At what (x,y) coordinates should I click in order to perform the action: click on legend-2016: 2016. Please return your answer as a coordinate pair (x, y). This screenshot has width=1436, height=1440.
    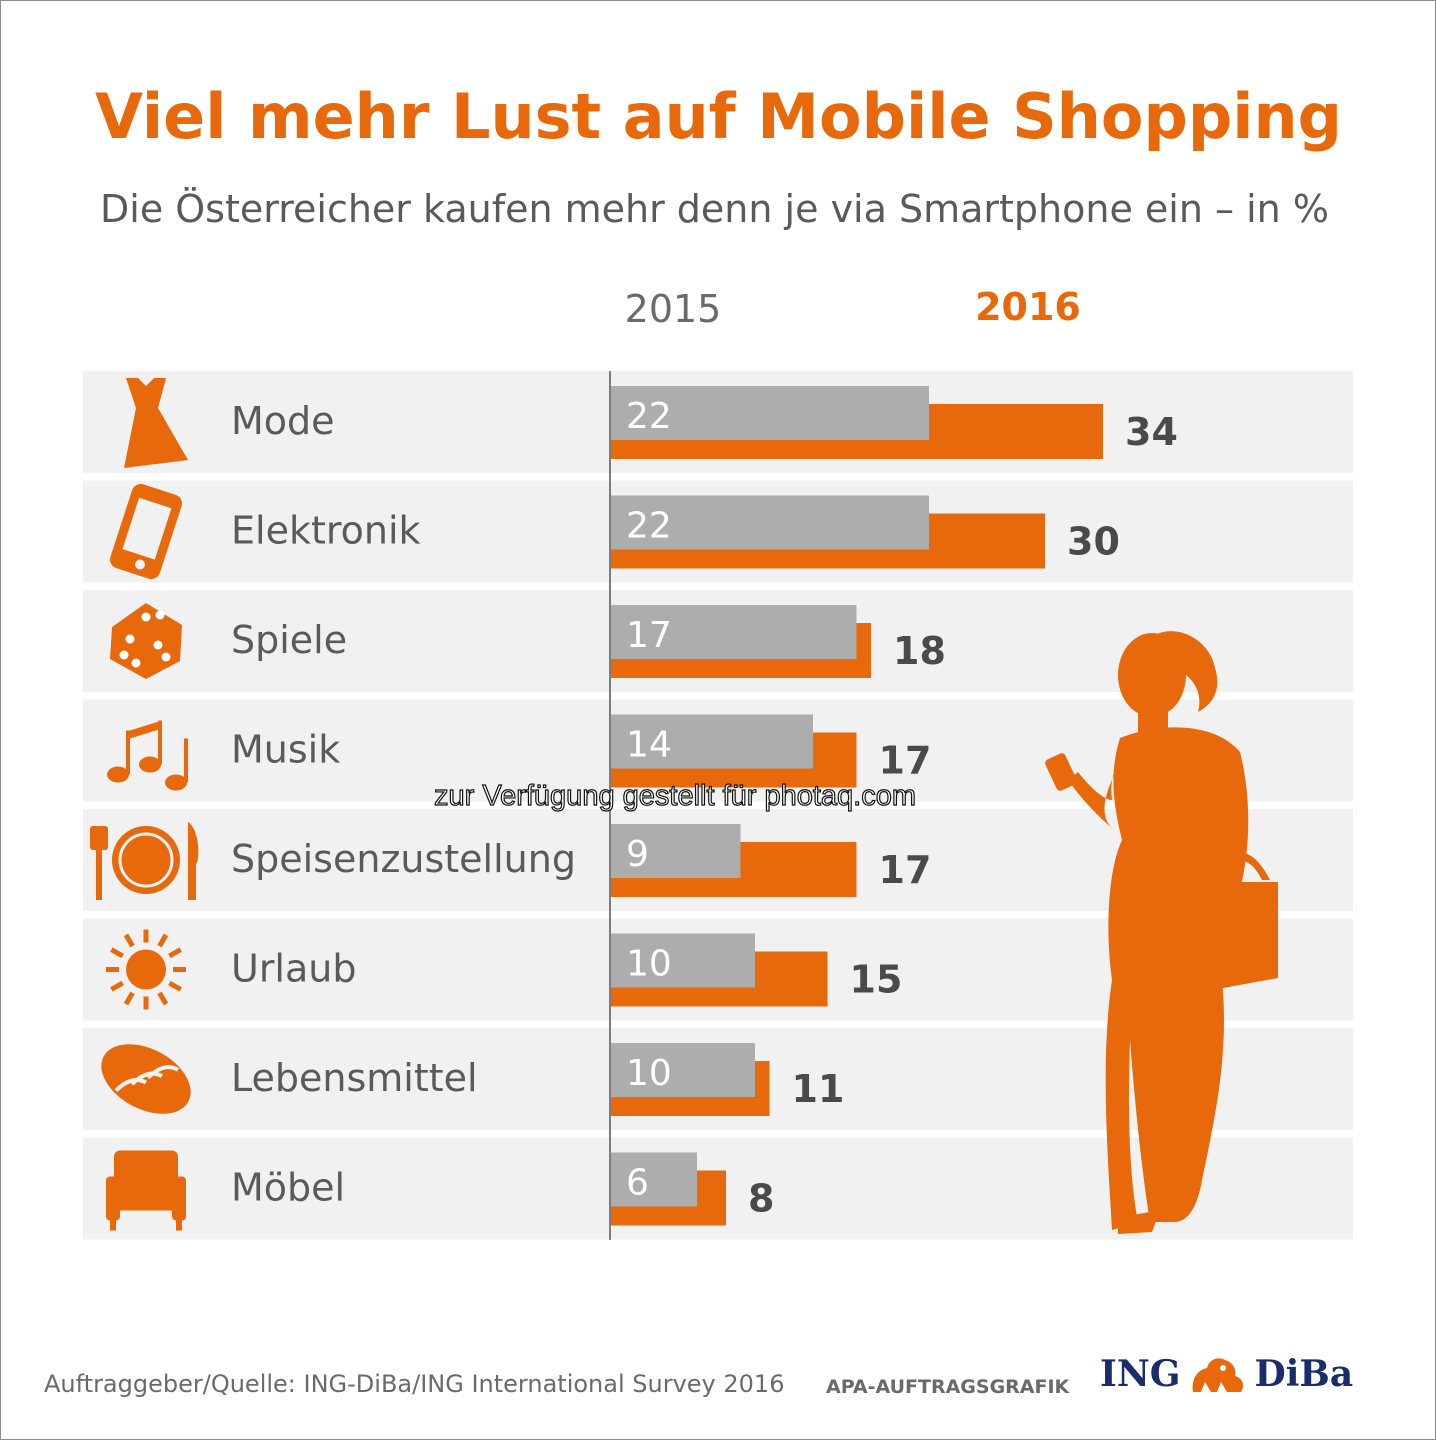
    Looking at the image, I should click on (1028, 307).